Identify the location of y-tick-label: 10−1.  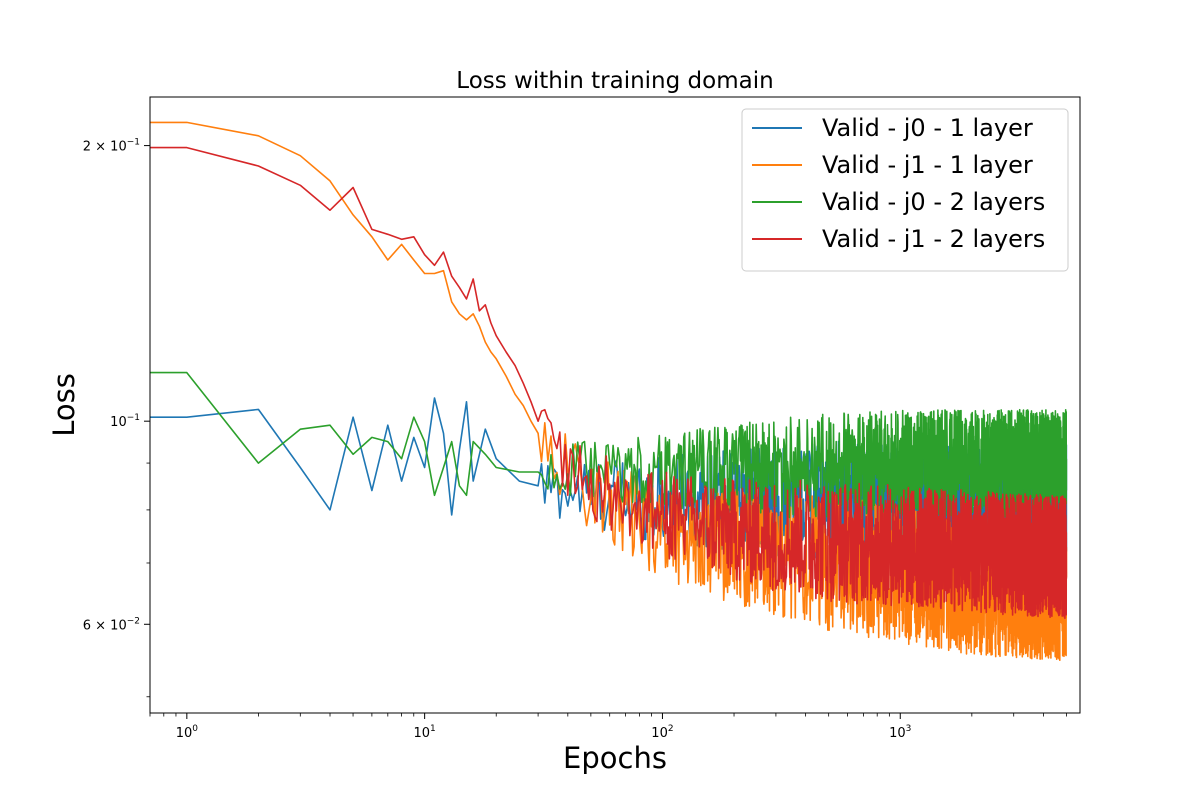
(125, 421).